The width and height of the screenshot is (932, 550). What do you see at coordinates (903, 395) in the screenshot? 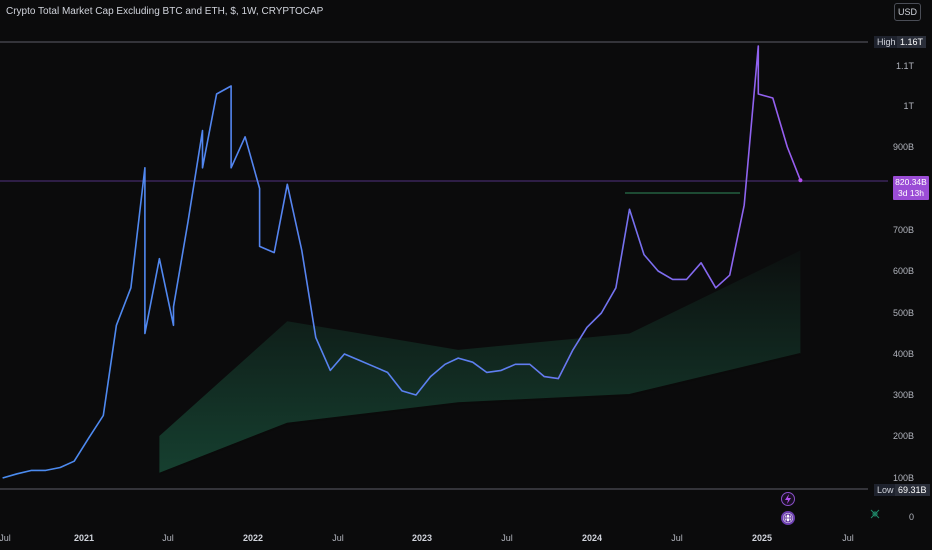
I see `y-tick-label: 300B` at bounding box center [903, 395].